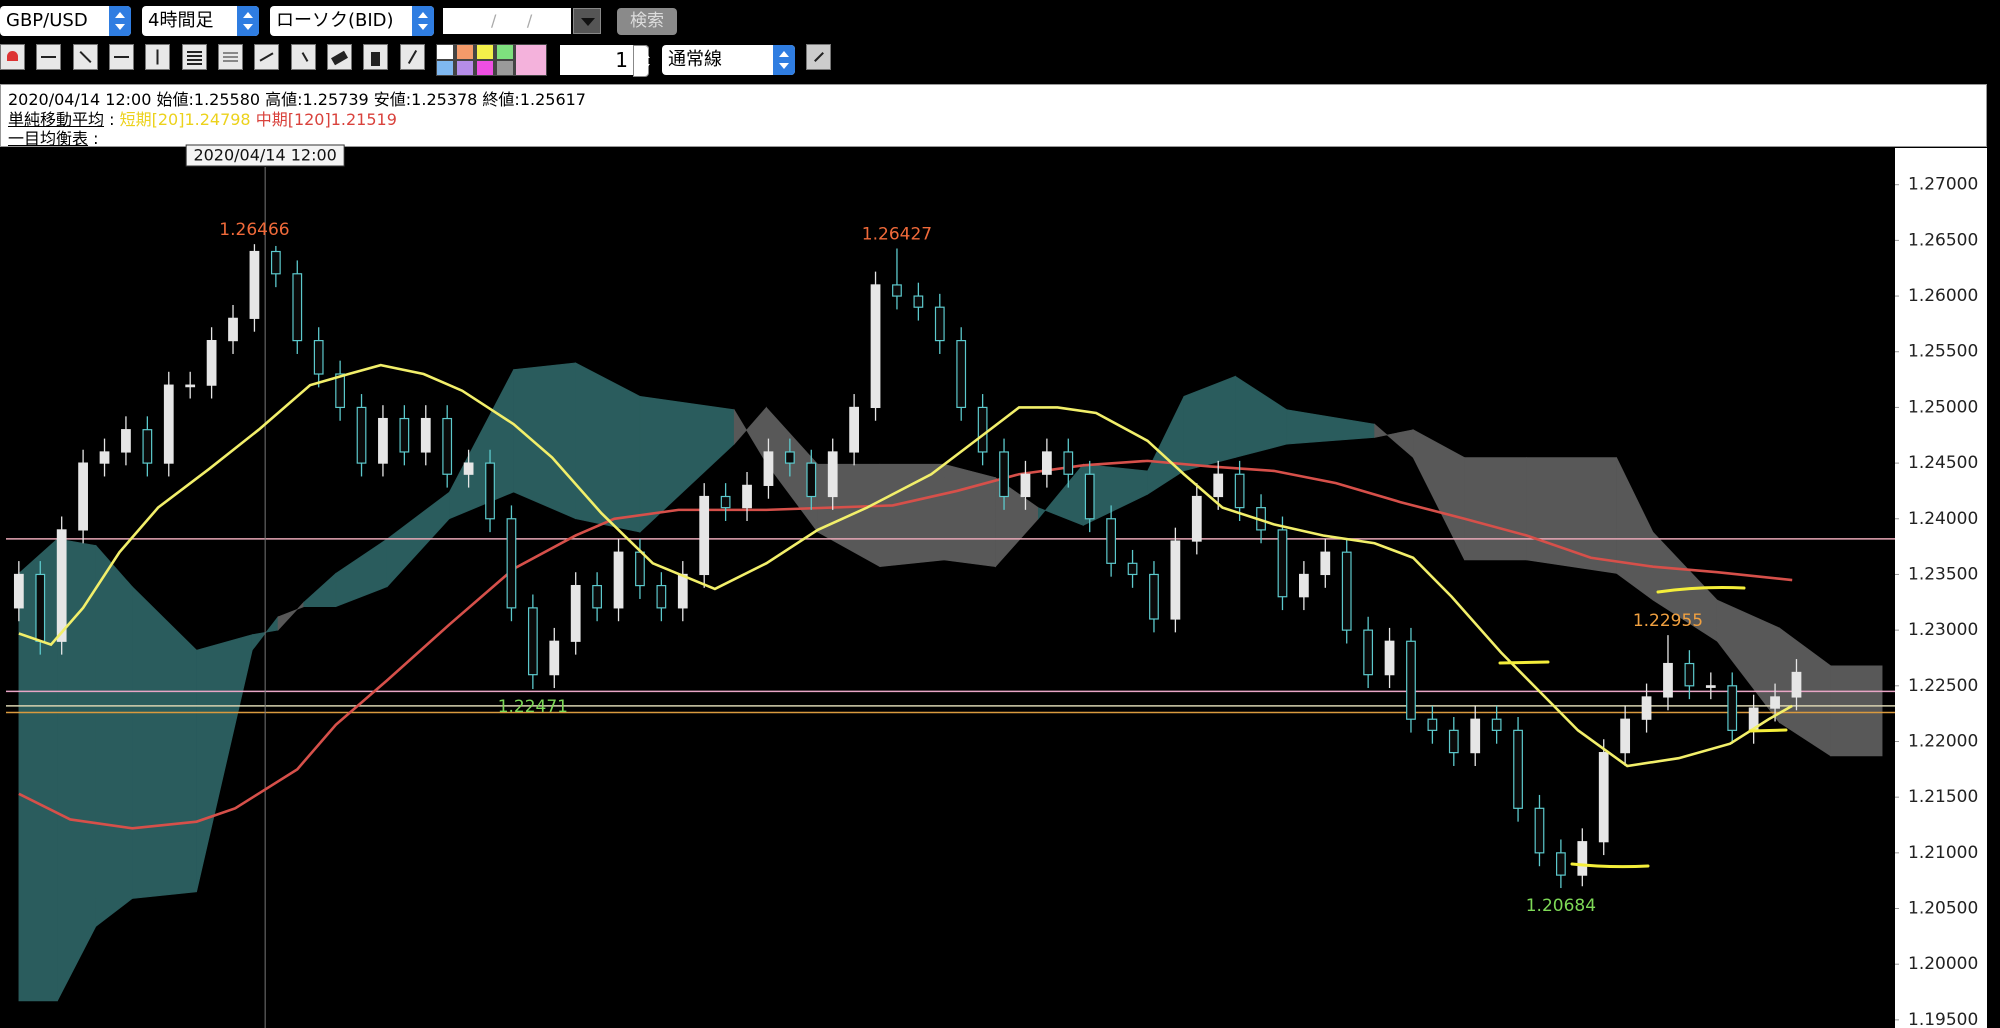  What do you see at coordinates (507, 21) in the screenshot?
I see `date-input: / /` at bounding box center [507, 21].